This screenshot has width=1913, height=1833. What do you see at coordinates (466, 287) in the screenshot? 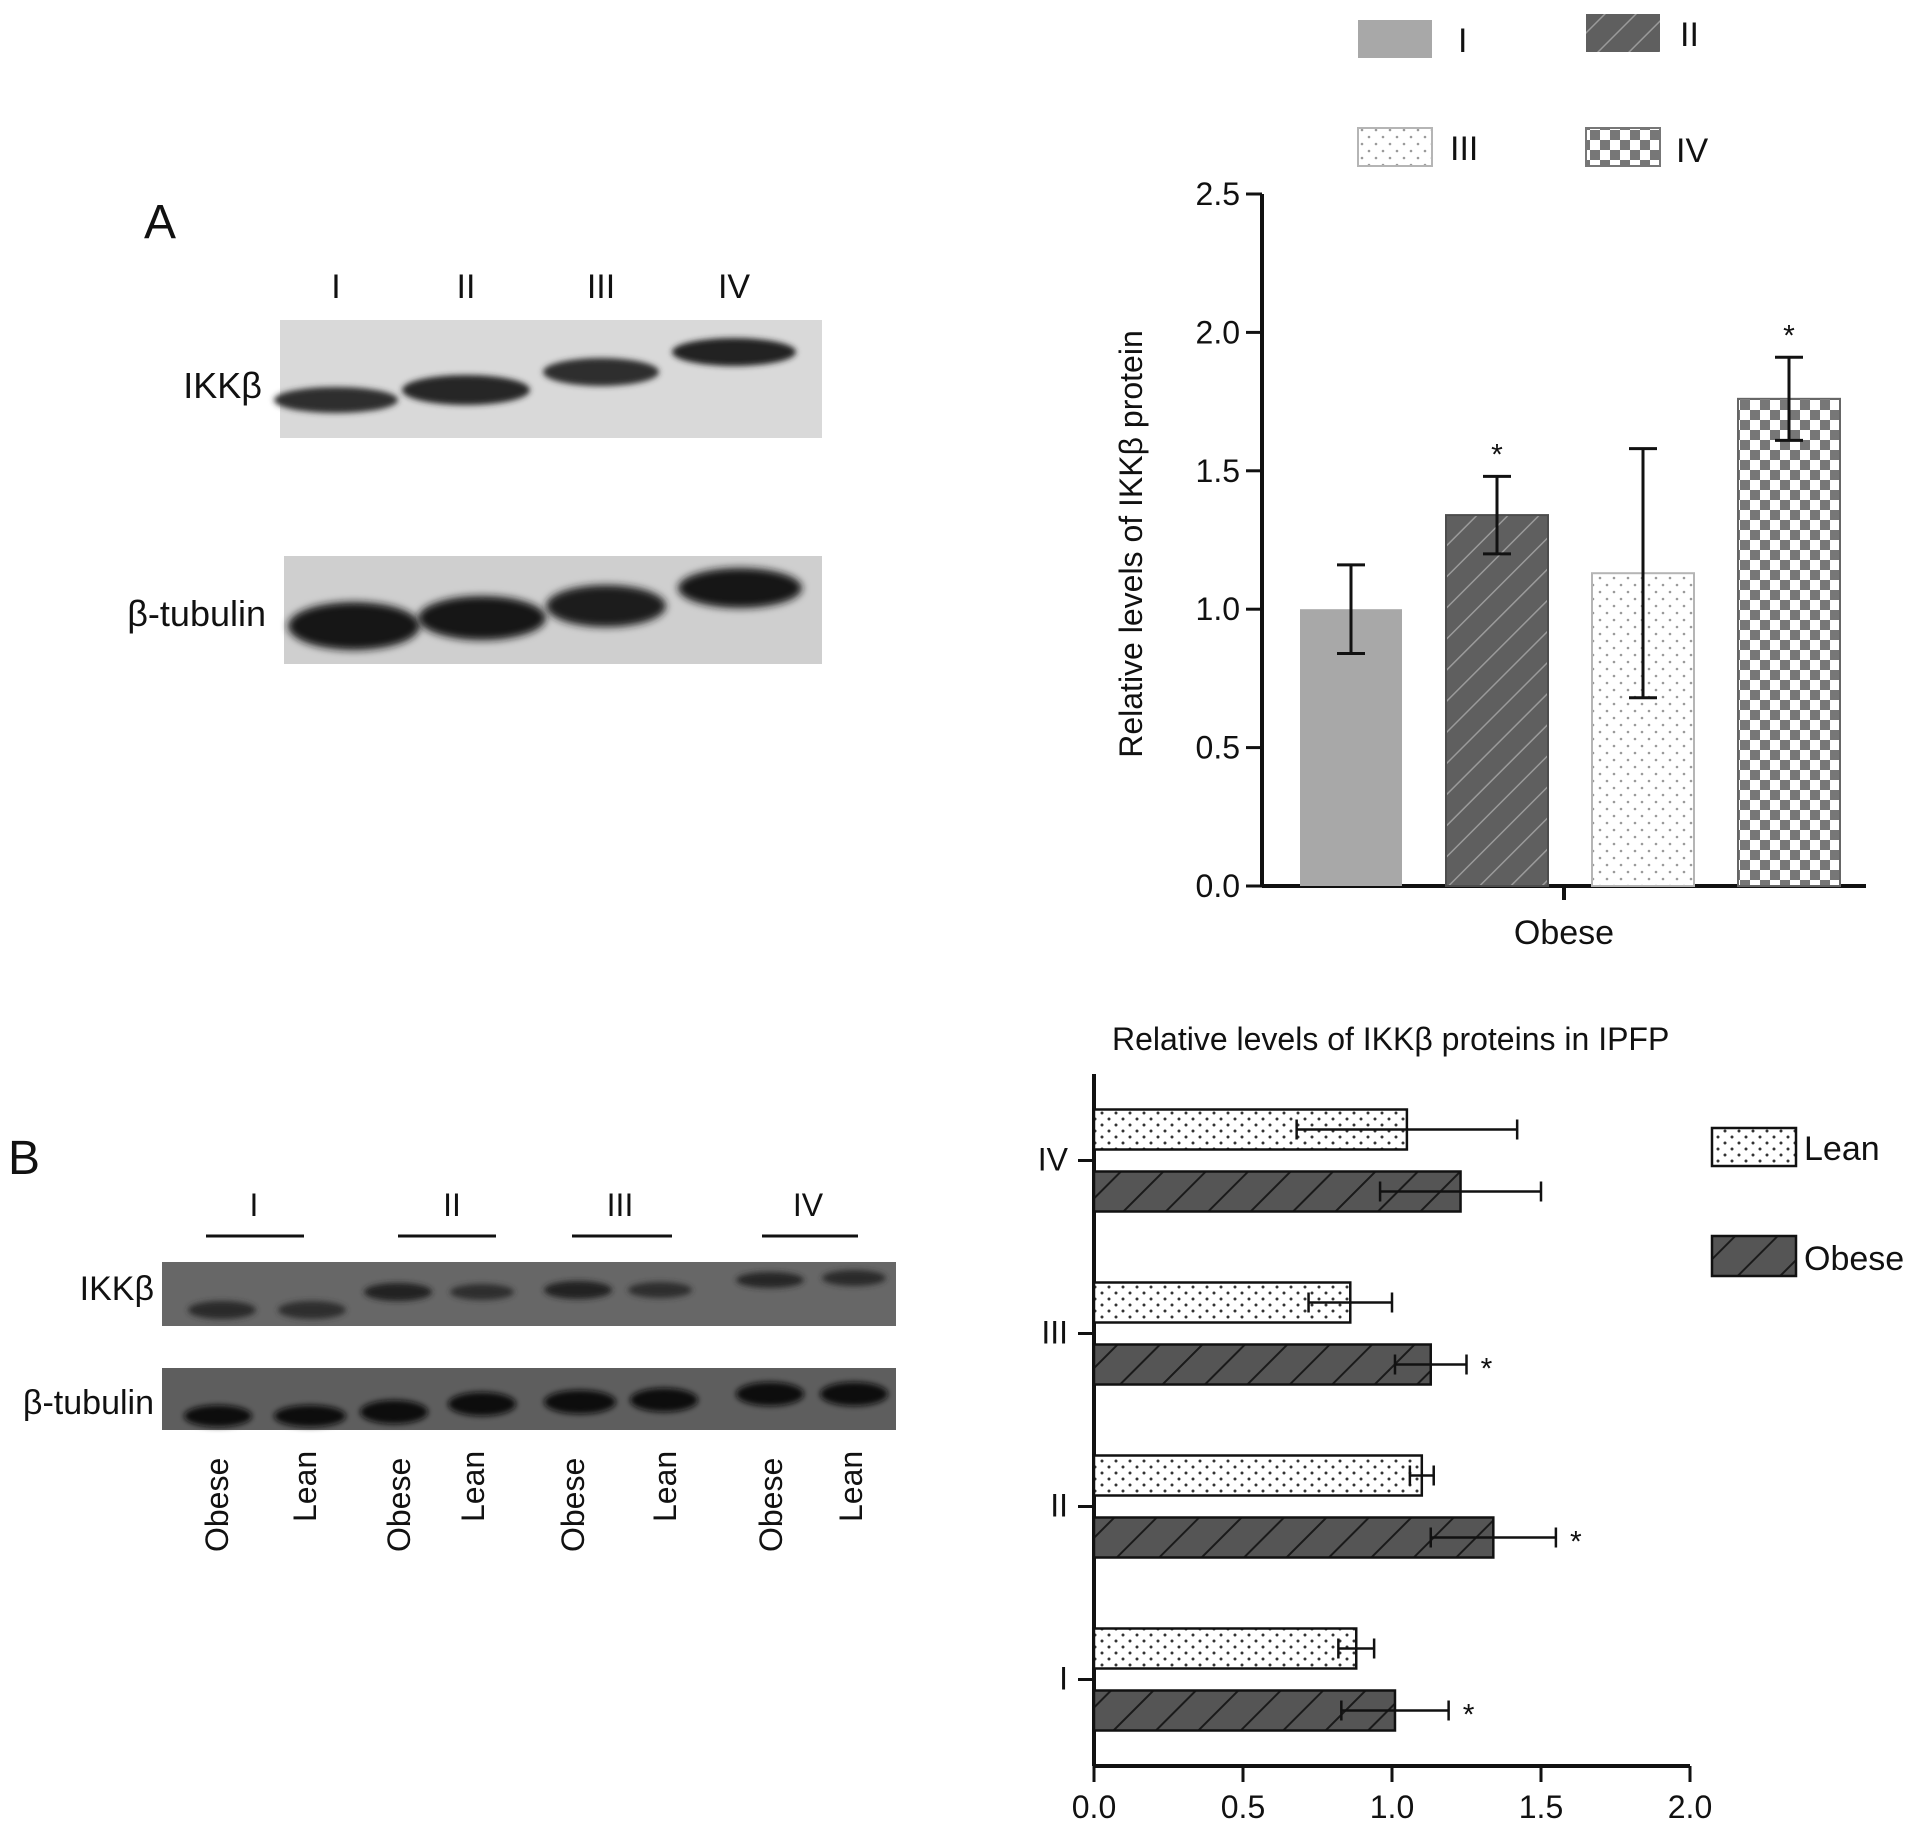
I see `blot-a-lane-label: II` at bounding box center [466, 287].